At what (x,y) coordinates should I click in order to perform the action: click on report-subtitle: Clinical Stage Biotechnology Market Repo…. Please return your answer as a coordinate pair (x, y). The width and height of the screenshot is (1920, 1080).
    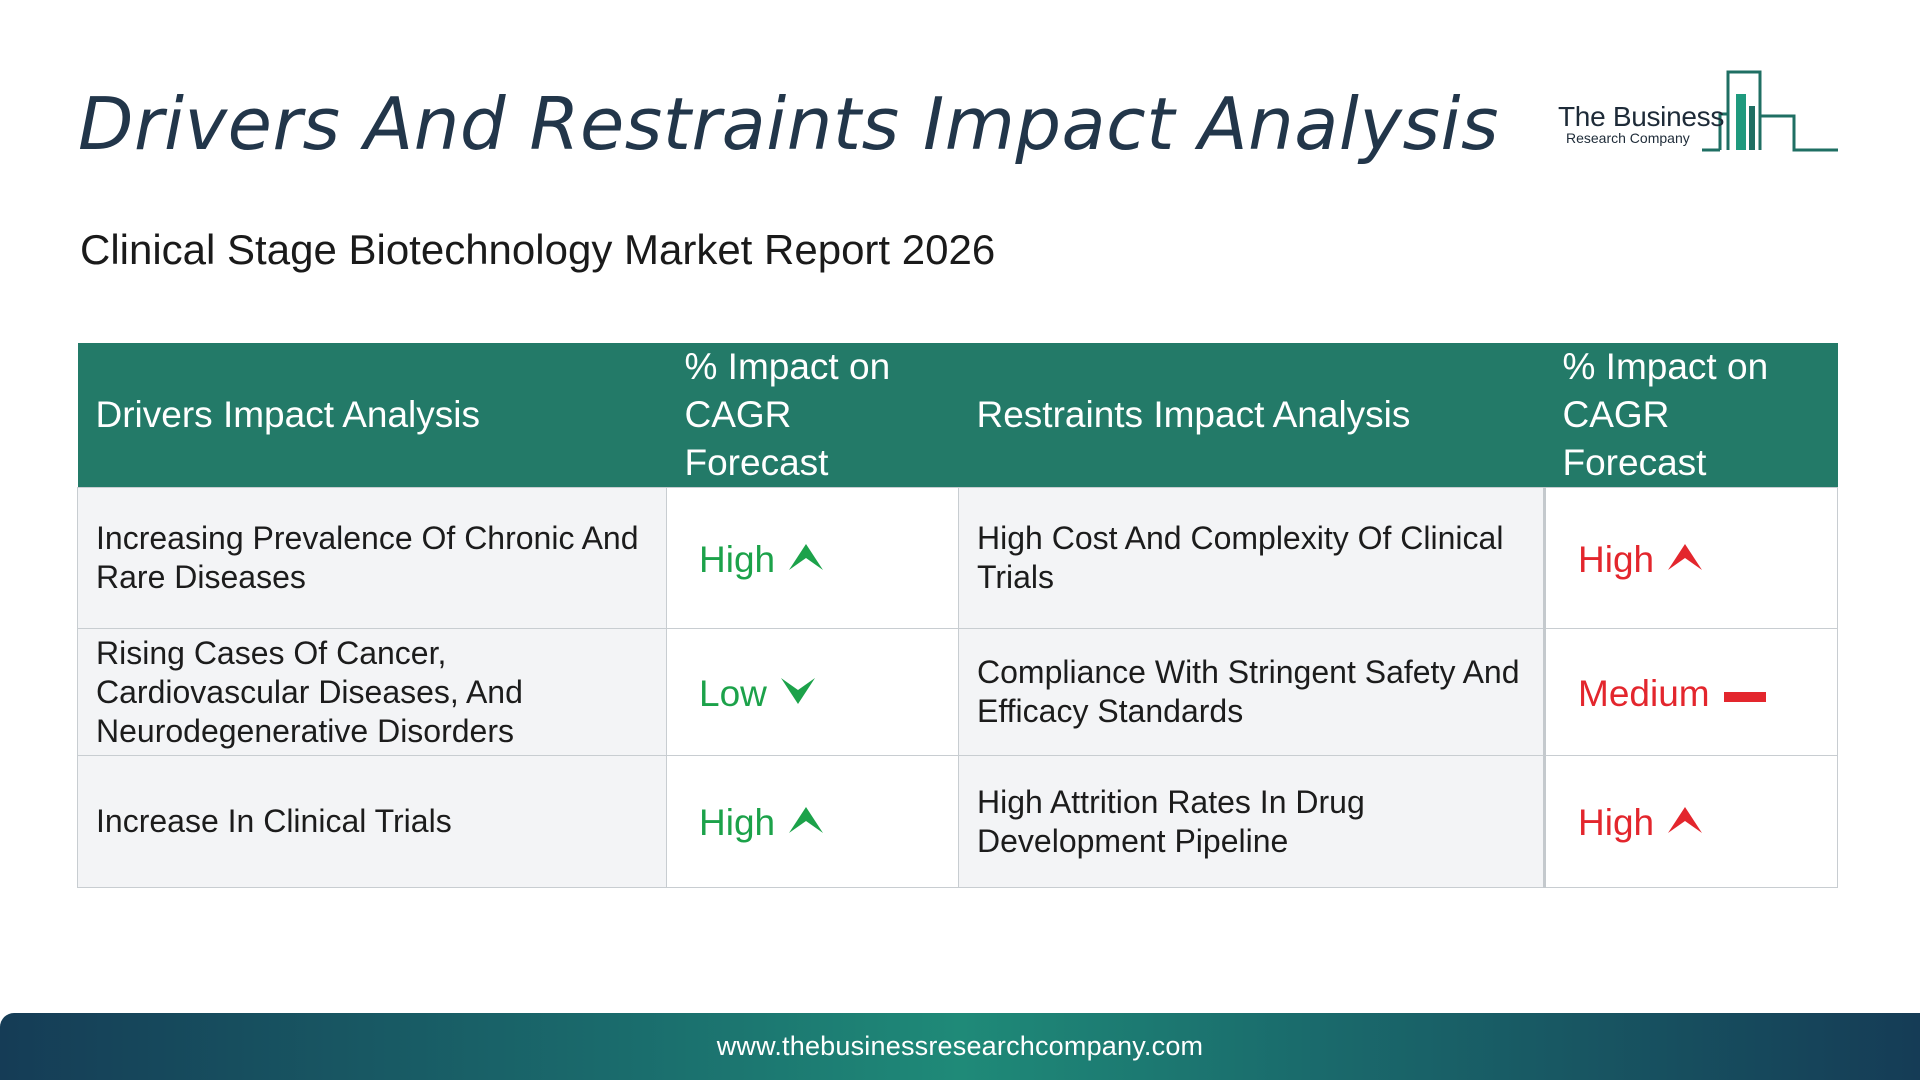
    Looking at the image, I should click on (538, 249).